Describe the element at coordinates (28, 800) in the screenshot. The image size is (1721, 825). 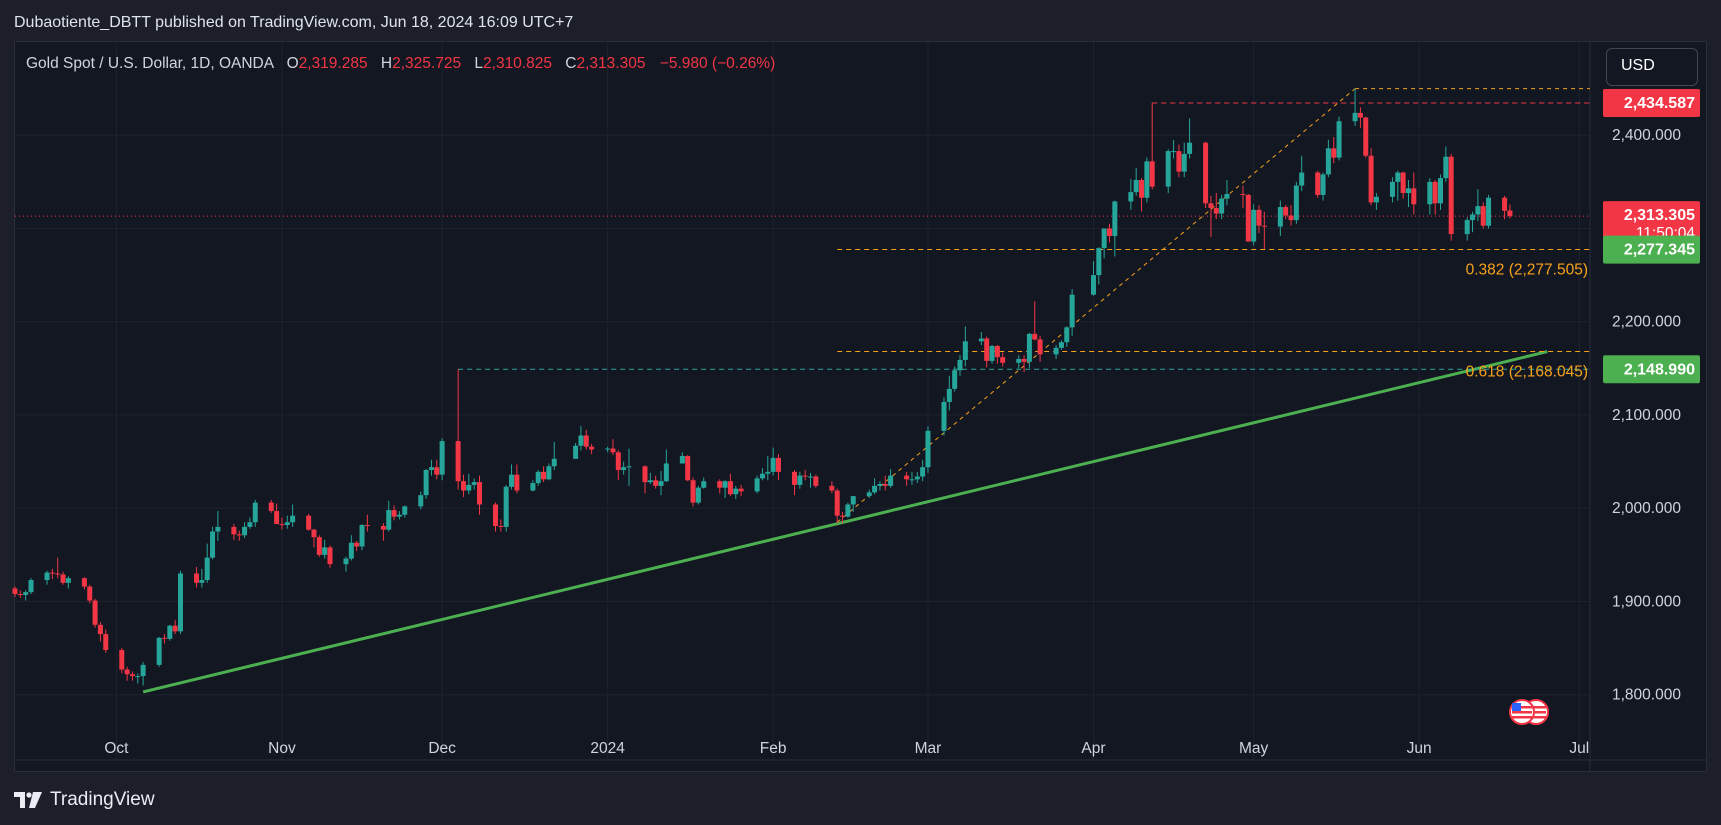
I see `tradingview-logo-icon` at that location.